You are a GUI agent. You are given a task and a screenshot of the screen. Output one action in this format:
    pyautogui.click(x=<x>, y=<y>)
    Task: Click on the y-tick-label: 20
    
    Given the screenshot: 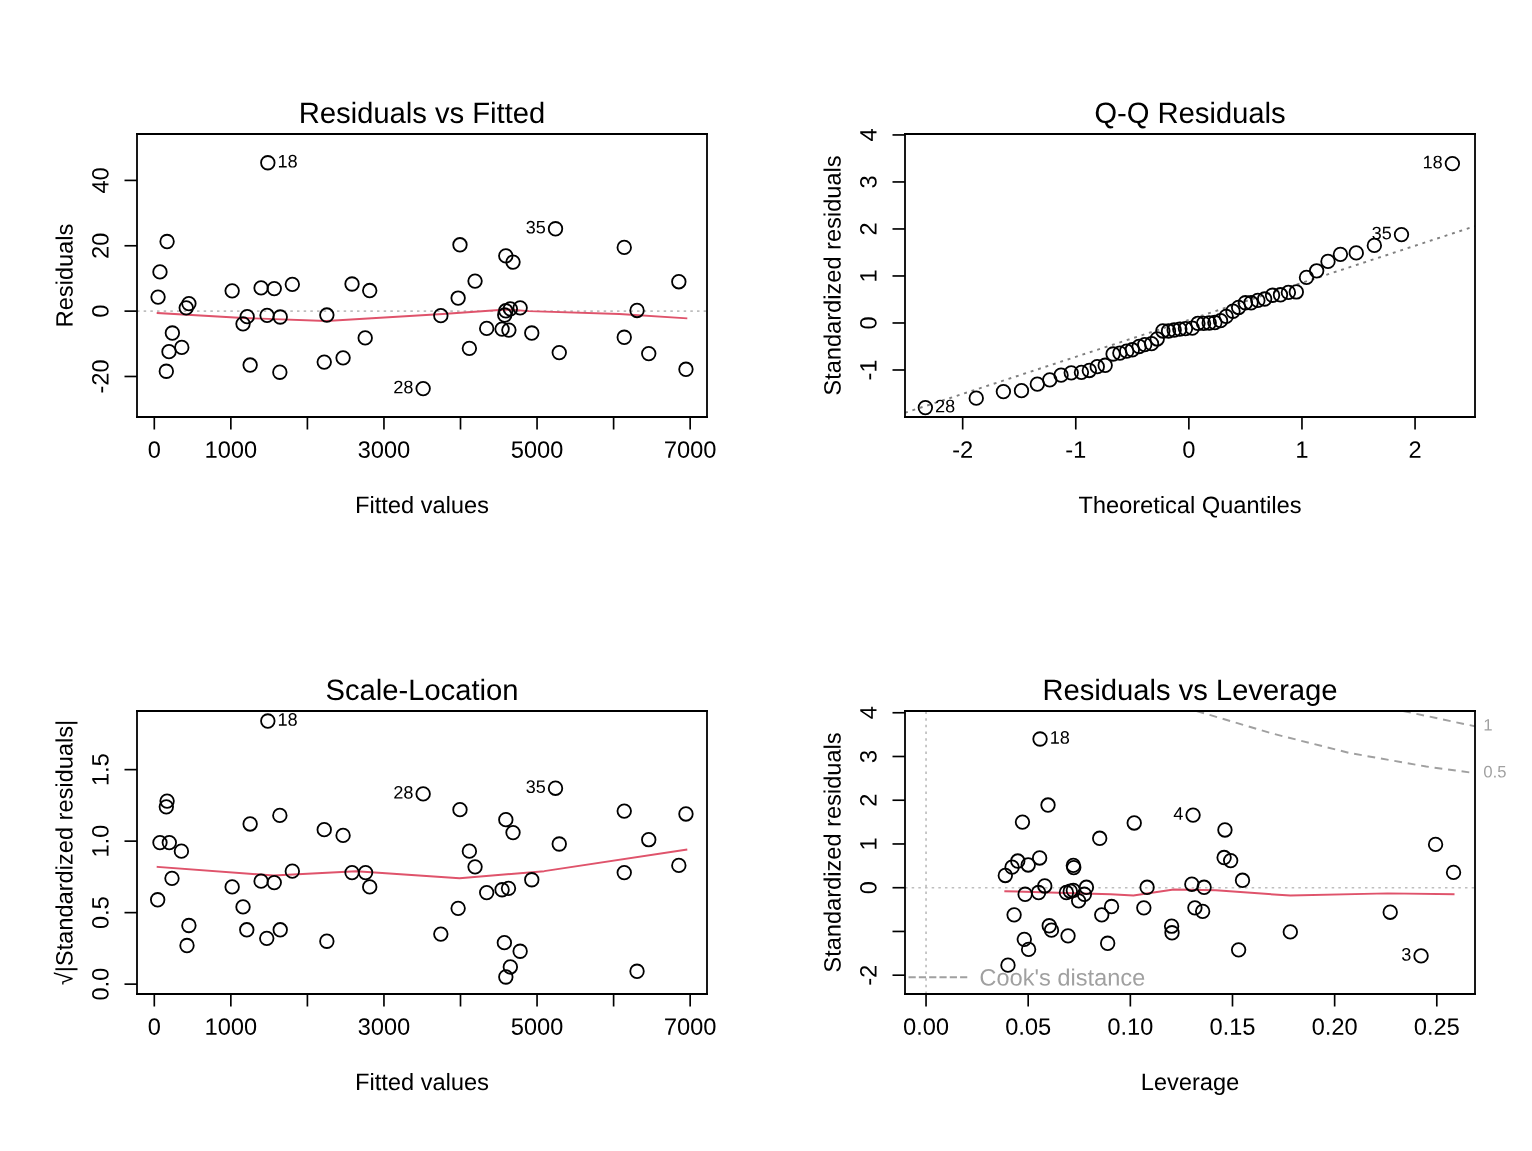 What is the action you would take?
    pyautogui.click(x=100, y=245)
    